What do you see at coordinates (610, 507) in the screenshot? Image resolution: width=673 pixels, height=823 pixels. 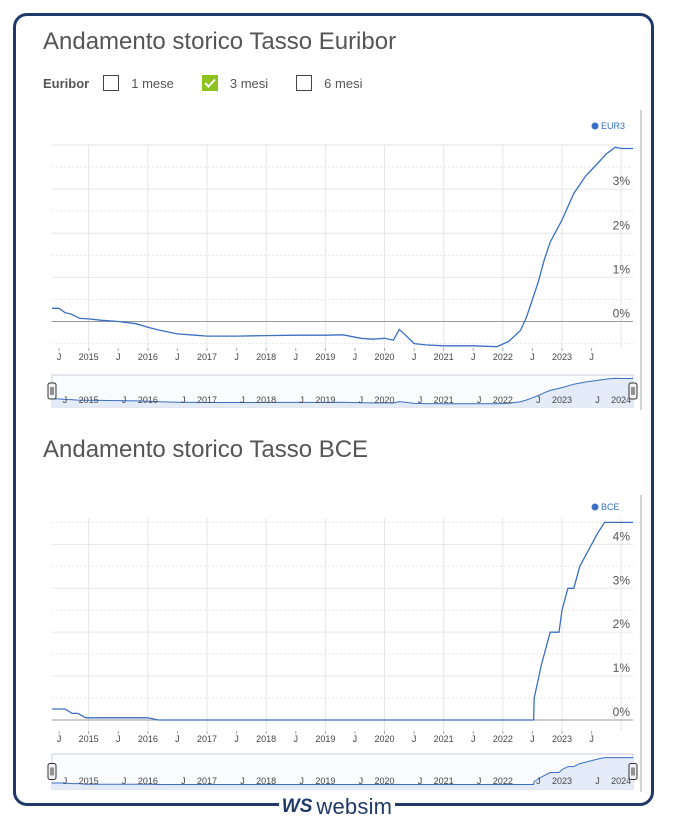 I see `legend-label: BCE` at bounding box center [610, 507].